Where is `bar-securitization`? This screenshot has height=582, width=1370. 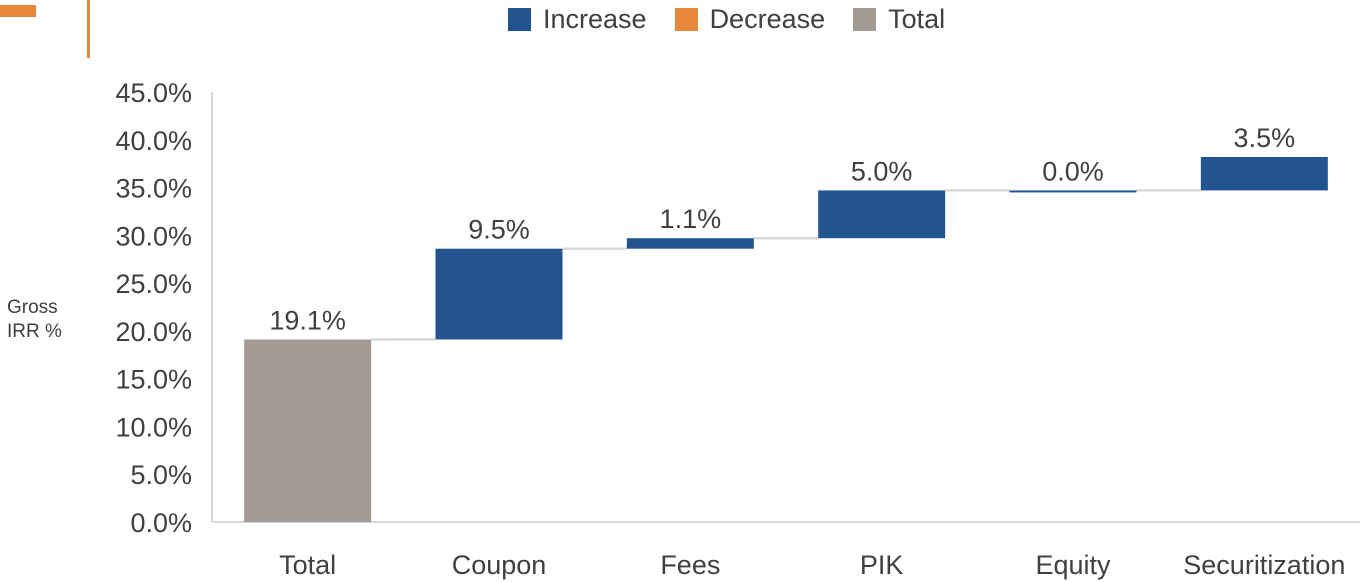
bar-securitization is located at coordinates (1264, 173).